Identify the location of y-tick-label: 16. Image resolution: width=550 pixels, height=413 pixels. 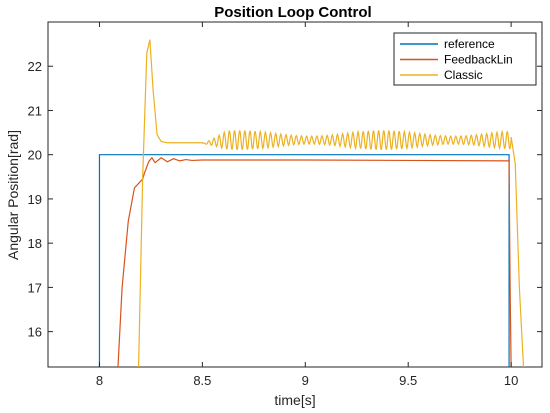
(35, 332).